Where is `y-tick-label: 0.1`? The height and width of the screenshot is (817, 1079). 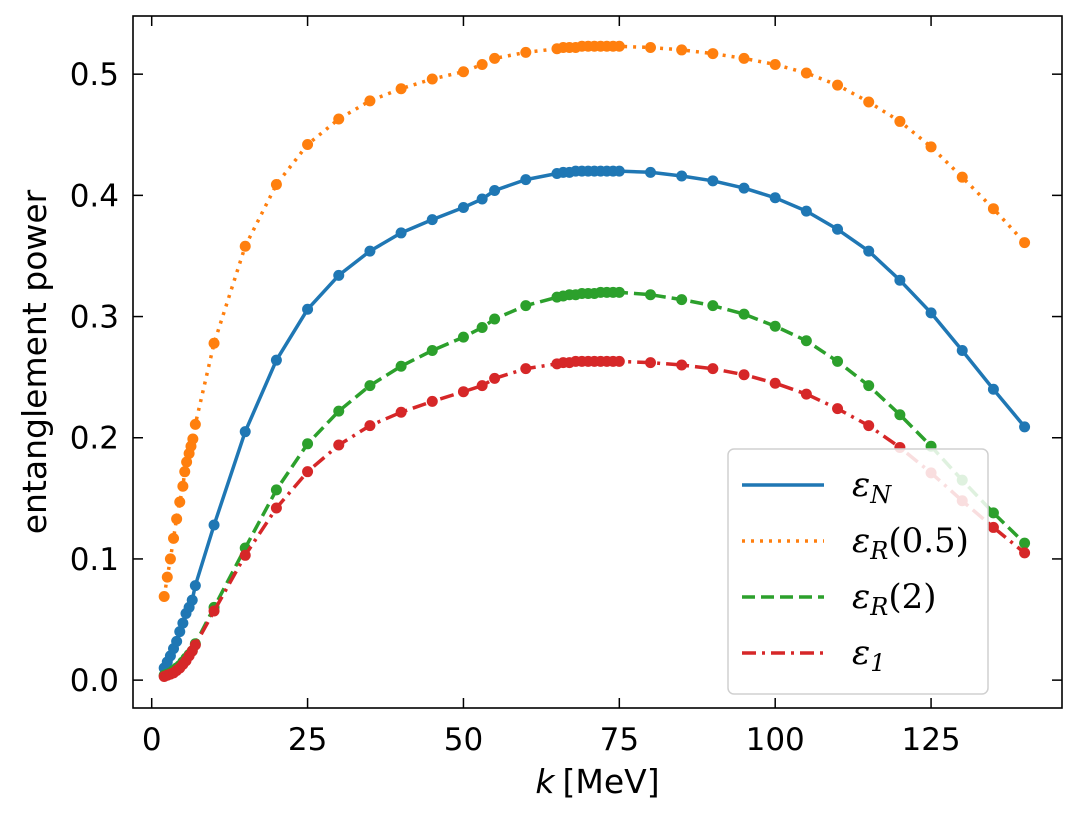
y-tick-label: 0.1 is located at coordinates (94, 560).